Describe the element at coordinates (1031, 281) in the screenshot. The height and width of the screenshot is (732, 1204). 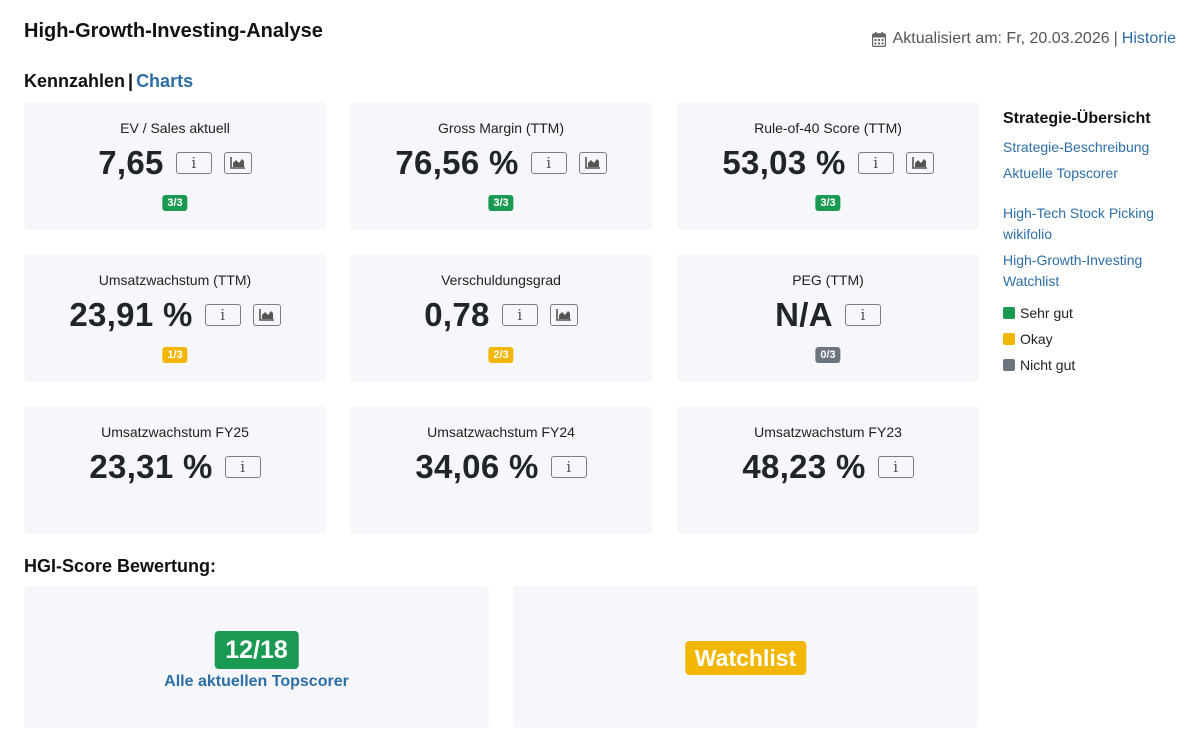
I see `watchlist-link-line2: Watchlist` at that location.